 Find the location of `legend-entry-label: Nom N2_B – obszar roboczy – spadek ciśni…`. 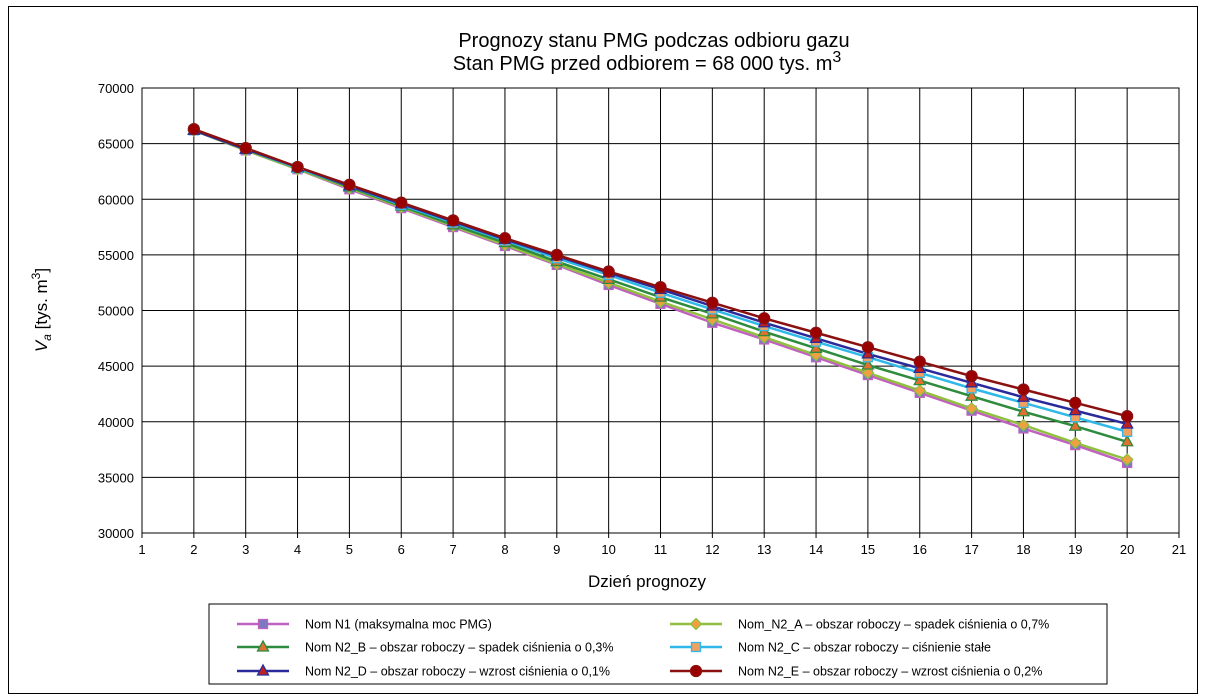

legend-entry-label: Nom N2_B – obszar roboczy – spadek ciśni… is located at coordinates (459, 648).